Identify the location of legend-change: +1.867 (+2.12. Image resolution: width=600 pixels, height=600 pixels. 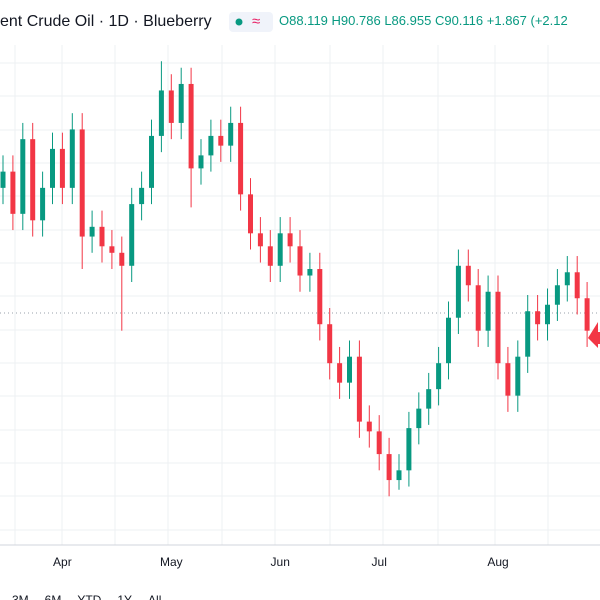
(527, 20).